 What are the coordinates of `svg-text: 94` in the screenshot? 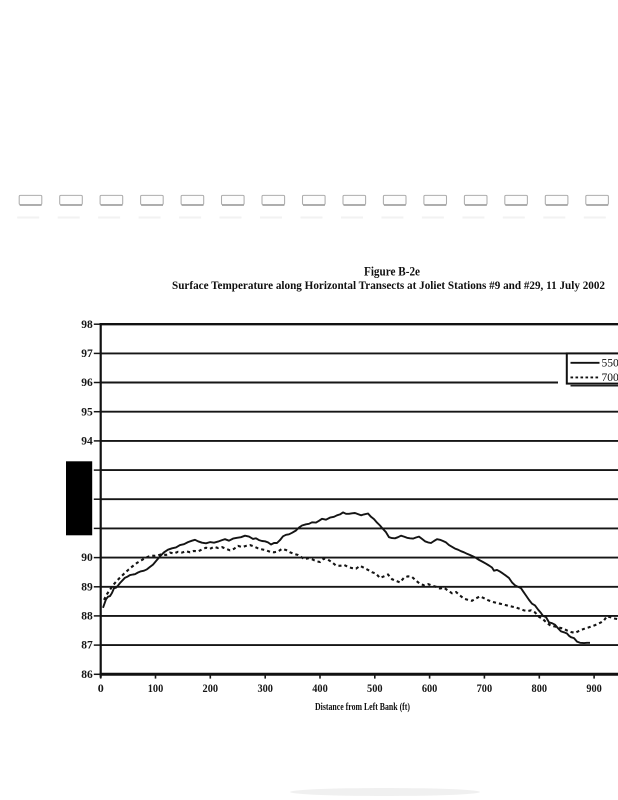 It's located at (87, 441).